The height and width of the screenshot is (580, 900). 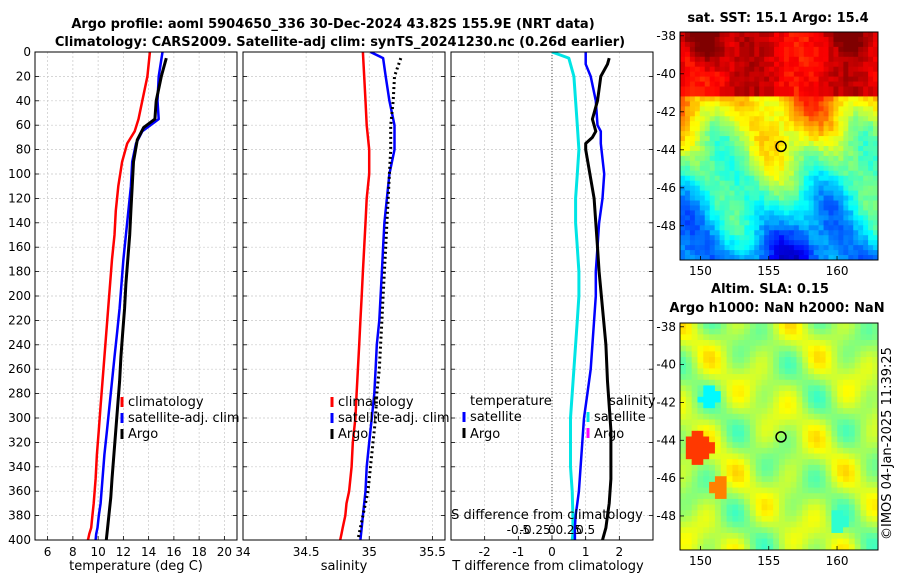 I want to click on map-y-tick-label: -38, so click(x=666, y=327).